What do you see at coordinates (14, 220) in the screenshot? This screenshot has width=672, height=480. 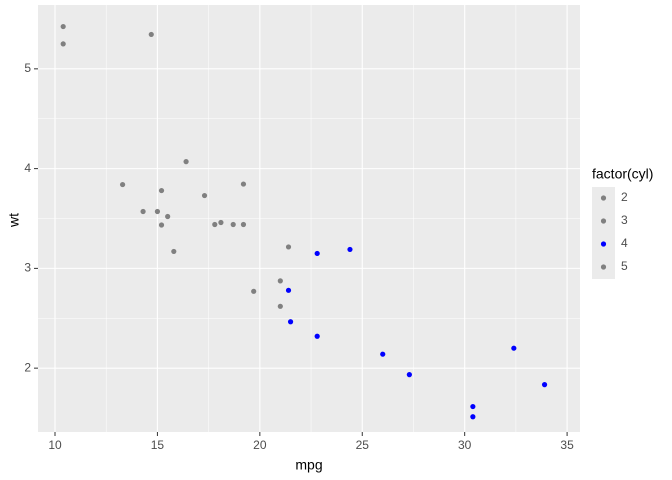 I see `y-axis-title: wt` at bounding box center [14, 220].